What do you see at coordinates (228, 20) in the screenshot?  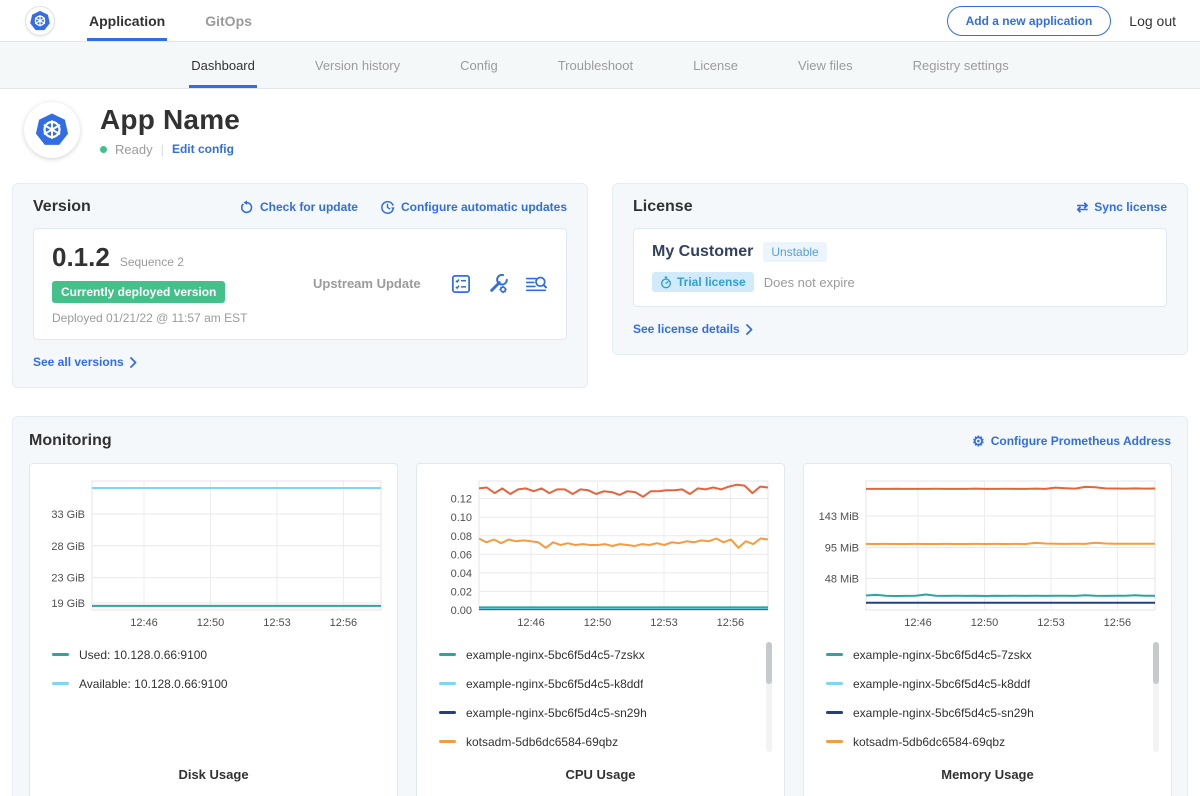 I see `topnav-item-gitops: GitOps` at bounding box center [228, 20].